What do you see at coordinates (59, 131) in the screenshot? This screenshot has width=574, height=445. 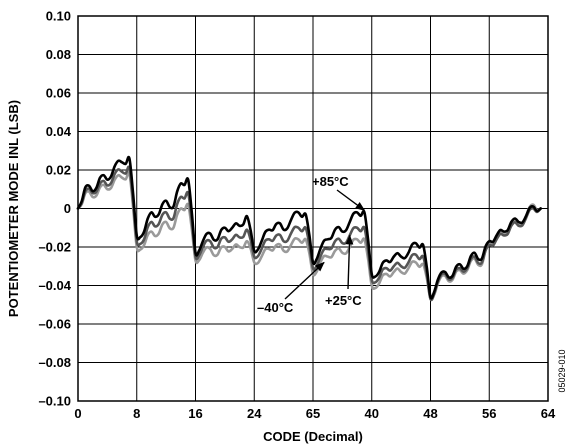 I see `y-tick-label: 0.04` at bounding box center [59, 131].